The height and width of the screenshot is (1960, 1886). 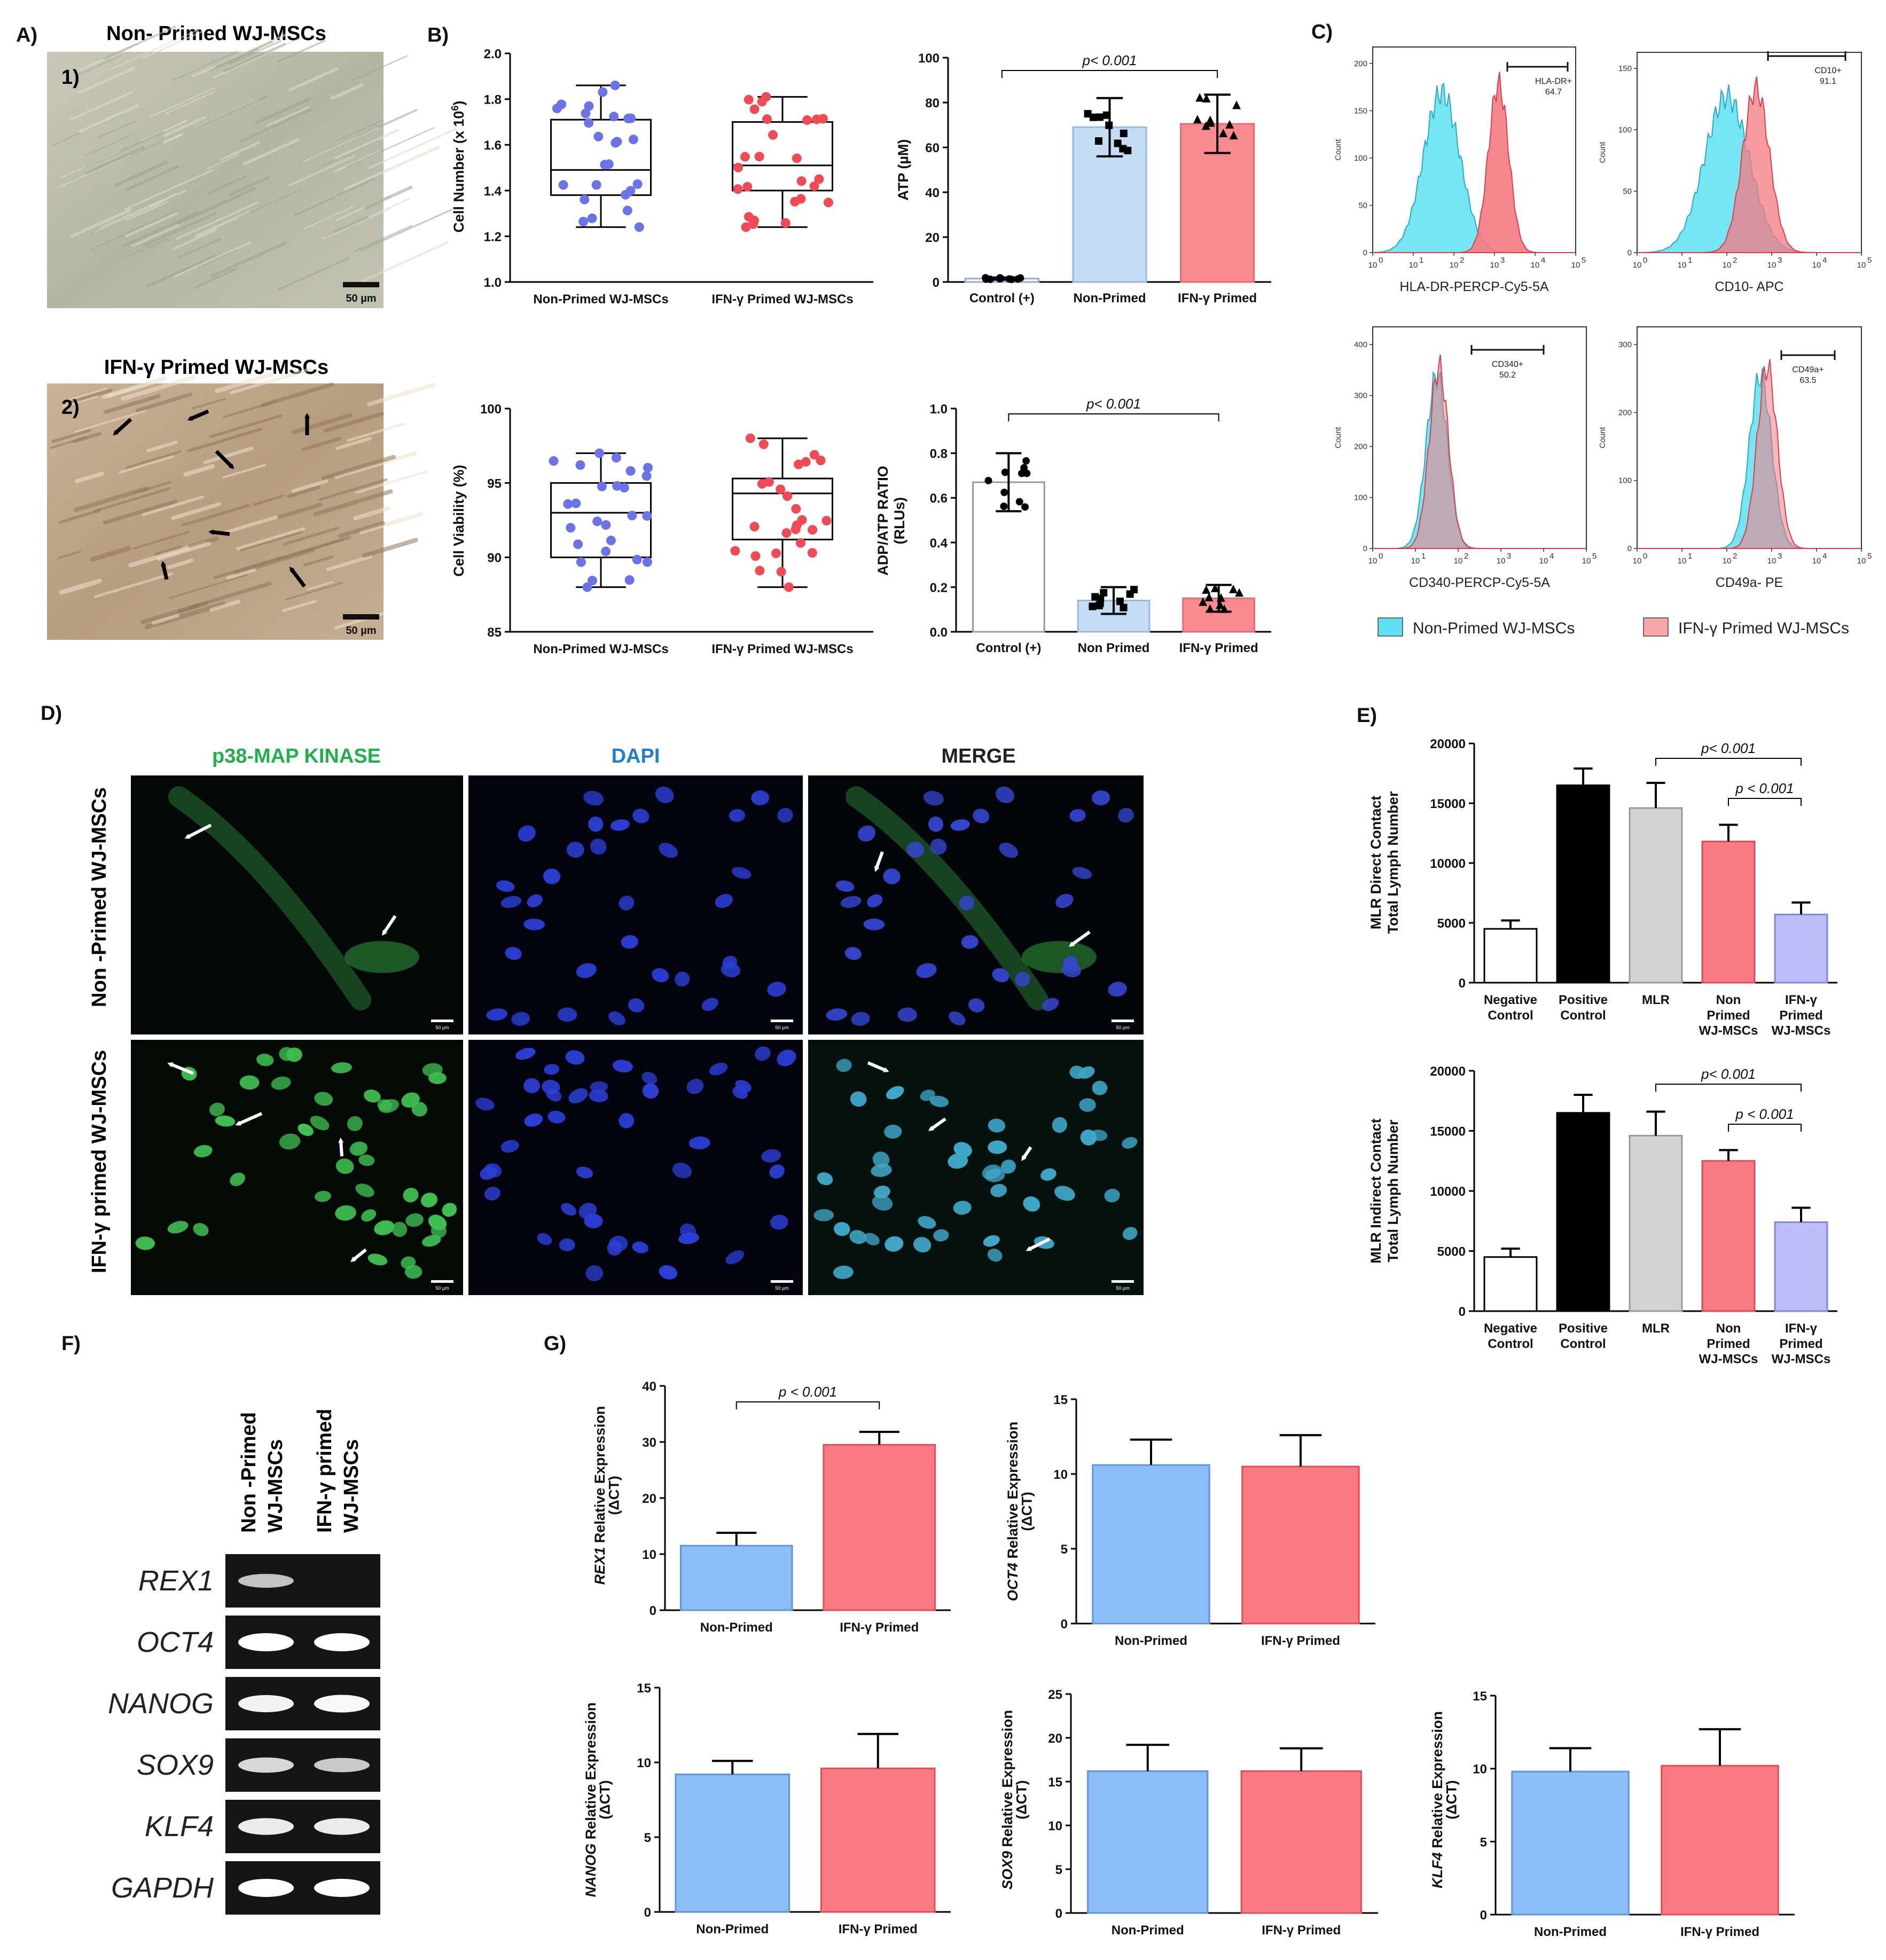 What do you see at coordinates (493, 54) in the screenshot?
I see `y-tick-label: 2.0` at bounding box center [493, 54].